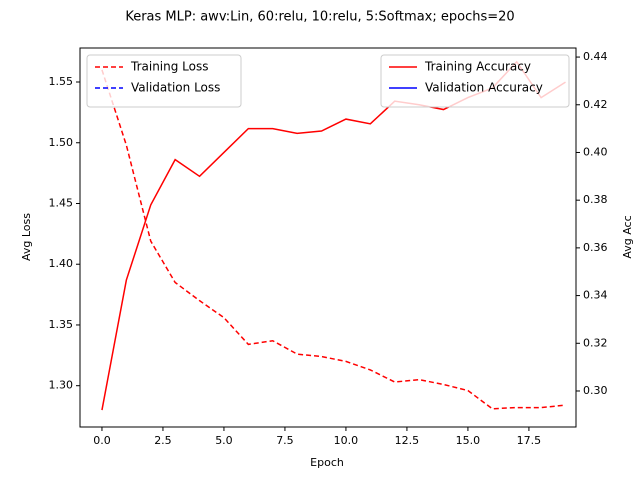 The width and height of the screenshot is (640, 480). I want to click on y-axis-label: Avg Loss, so click(26, 237).